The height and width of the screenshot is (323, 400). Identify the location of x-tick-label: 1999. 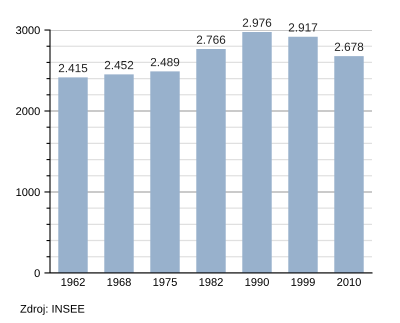
(303, 282).